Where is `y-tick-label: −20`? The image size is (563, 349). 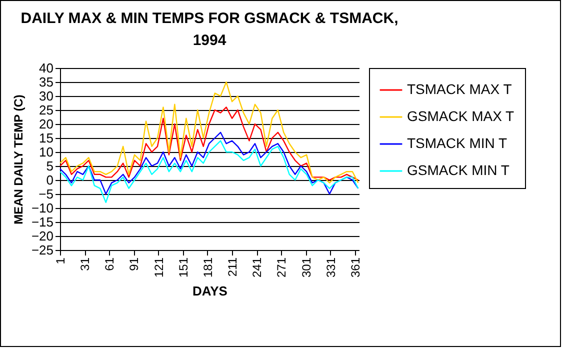 y-tick-label: −20 is located at coordinates (42, 236).